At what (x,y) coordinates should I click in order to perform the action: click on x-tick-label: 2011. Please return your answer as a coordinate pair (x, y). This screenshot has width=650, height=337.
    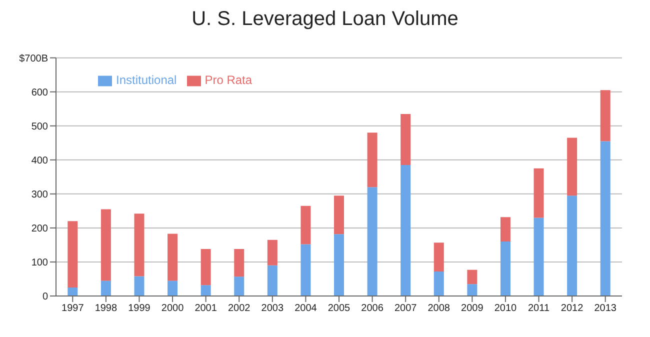
    Looking at the image, I should click on (539, 308).